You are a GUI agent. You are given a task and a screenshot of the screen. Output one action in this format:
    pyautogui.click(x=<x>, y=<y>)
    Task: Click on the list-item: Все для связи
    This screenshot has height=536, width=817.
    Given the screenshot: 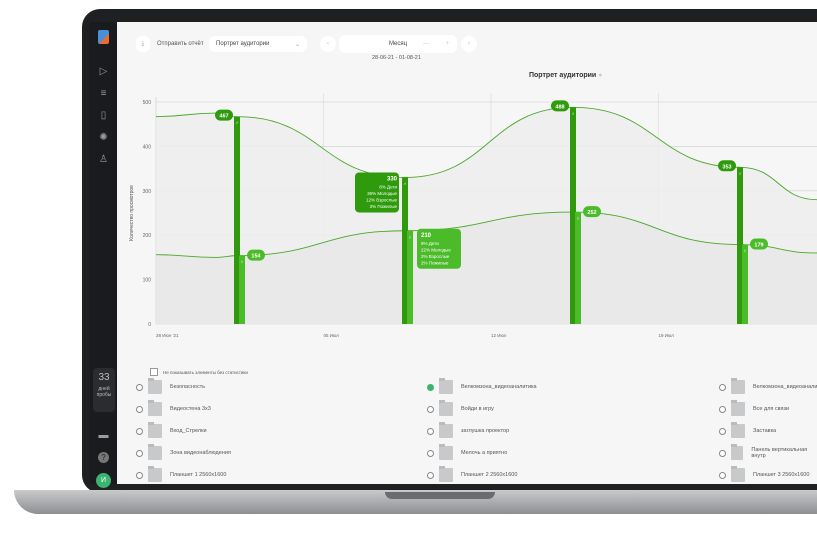 What is the action you would take?
    pyautogui.click(x=754, y=408)
    